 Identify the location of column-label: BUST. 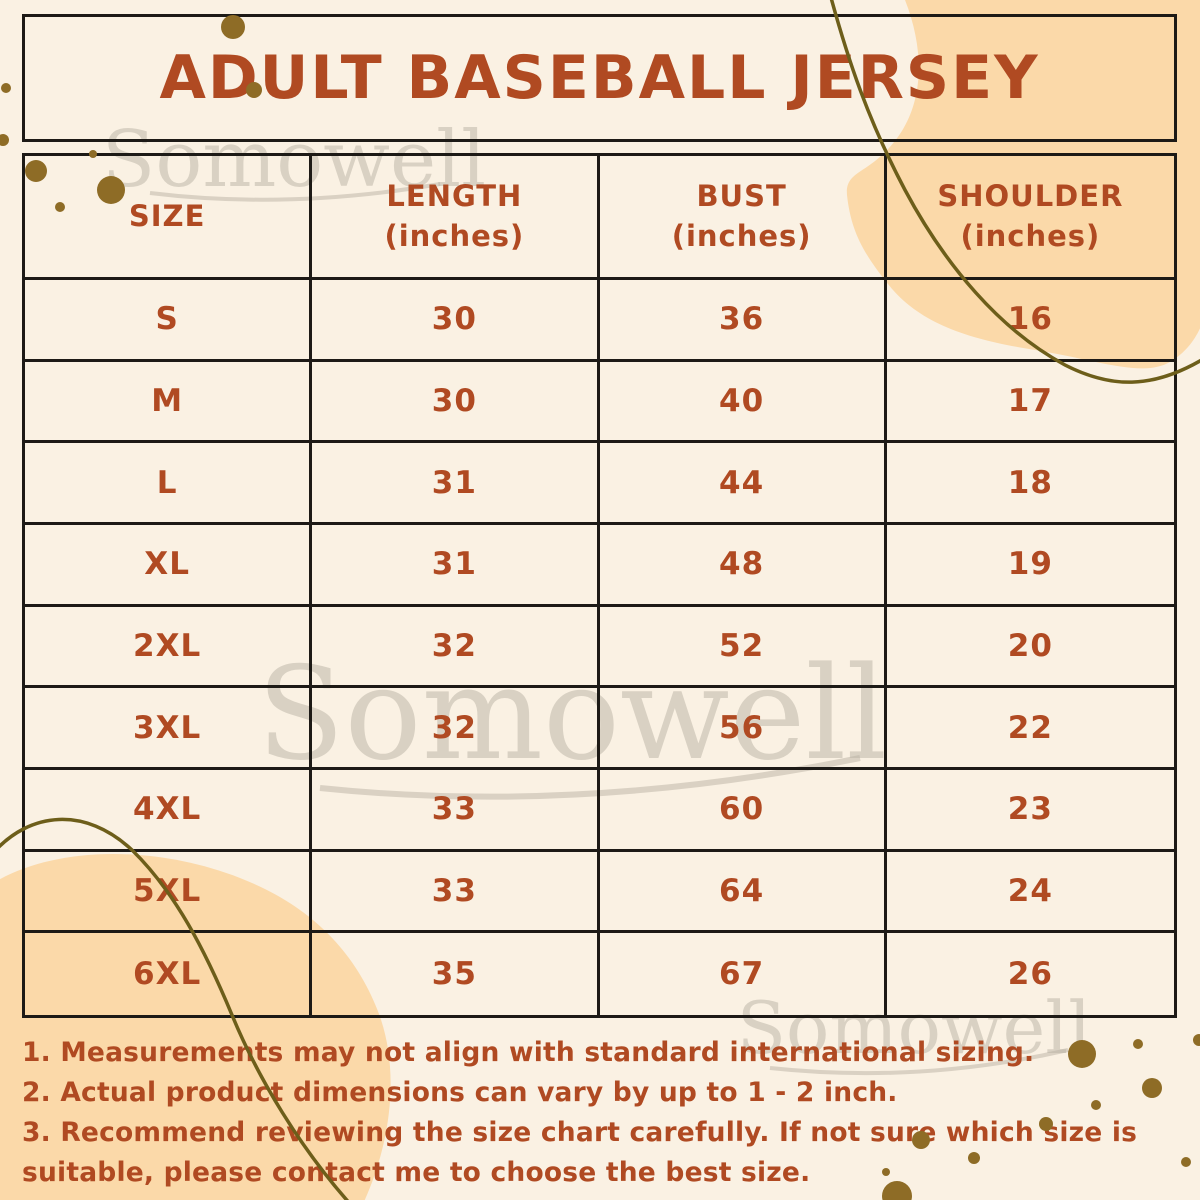
(741, 196).